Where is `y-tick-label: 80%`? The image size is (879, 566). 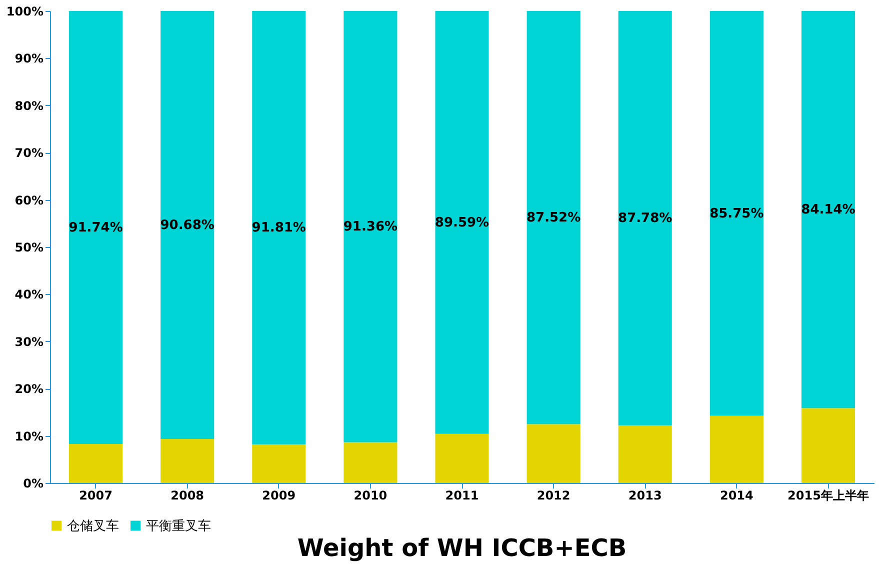
y-tick-label: 80% is located at coordinates (29, 105).